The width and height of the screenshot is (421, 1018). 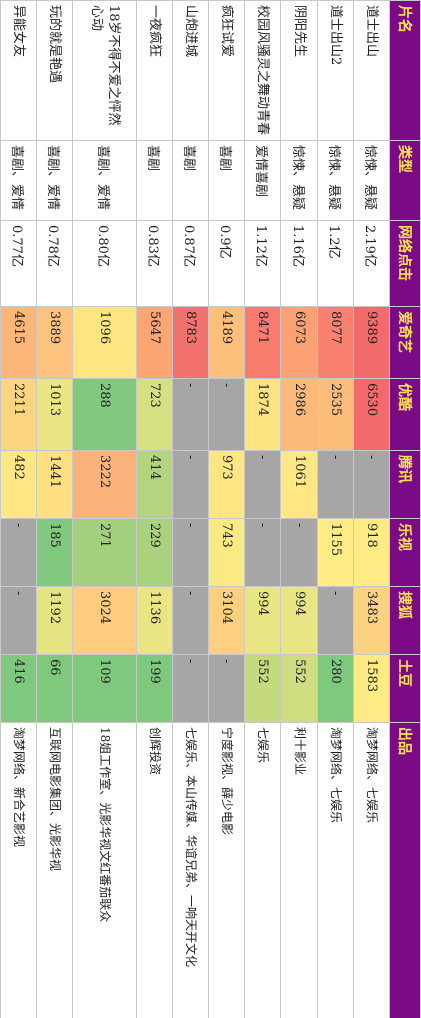 What do you see at coordinates (54, 688) in the screenshot?
I see `tudou-cell: 66` at bounding box center [54, 688].